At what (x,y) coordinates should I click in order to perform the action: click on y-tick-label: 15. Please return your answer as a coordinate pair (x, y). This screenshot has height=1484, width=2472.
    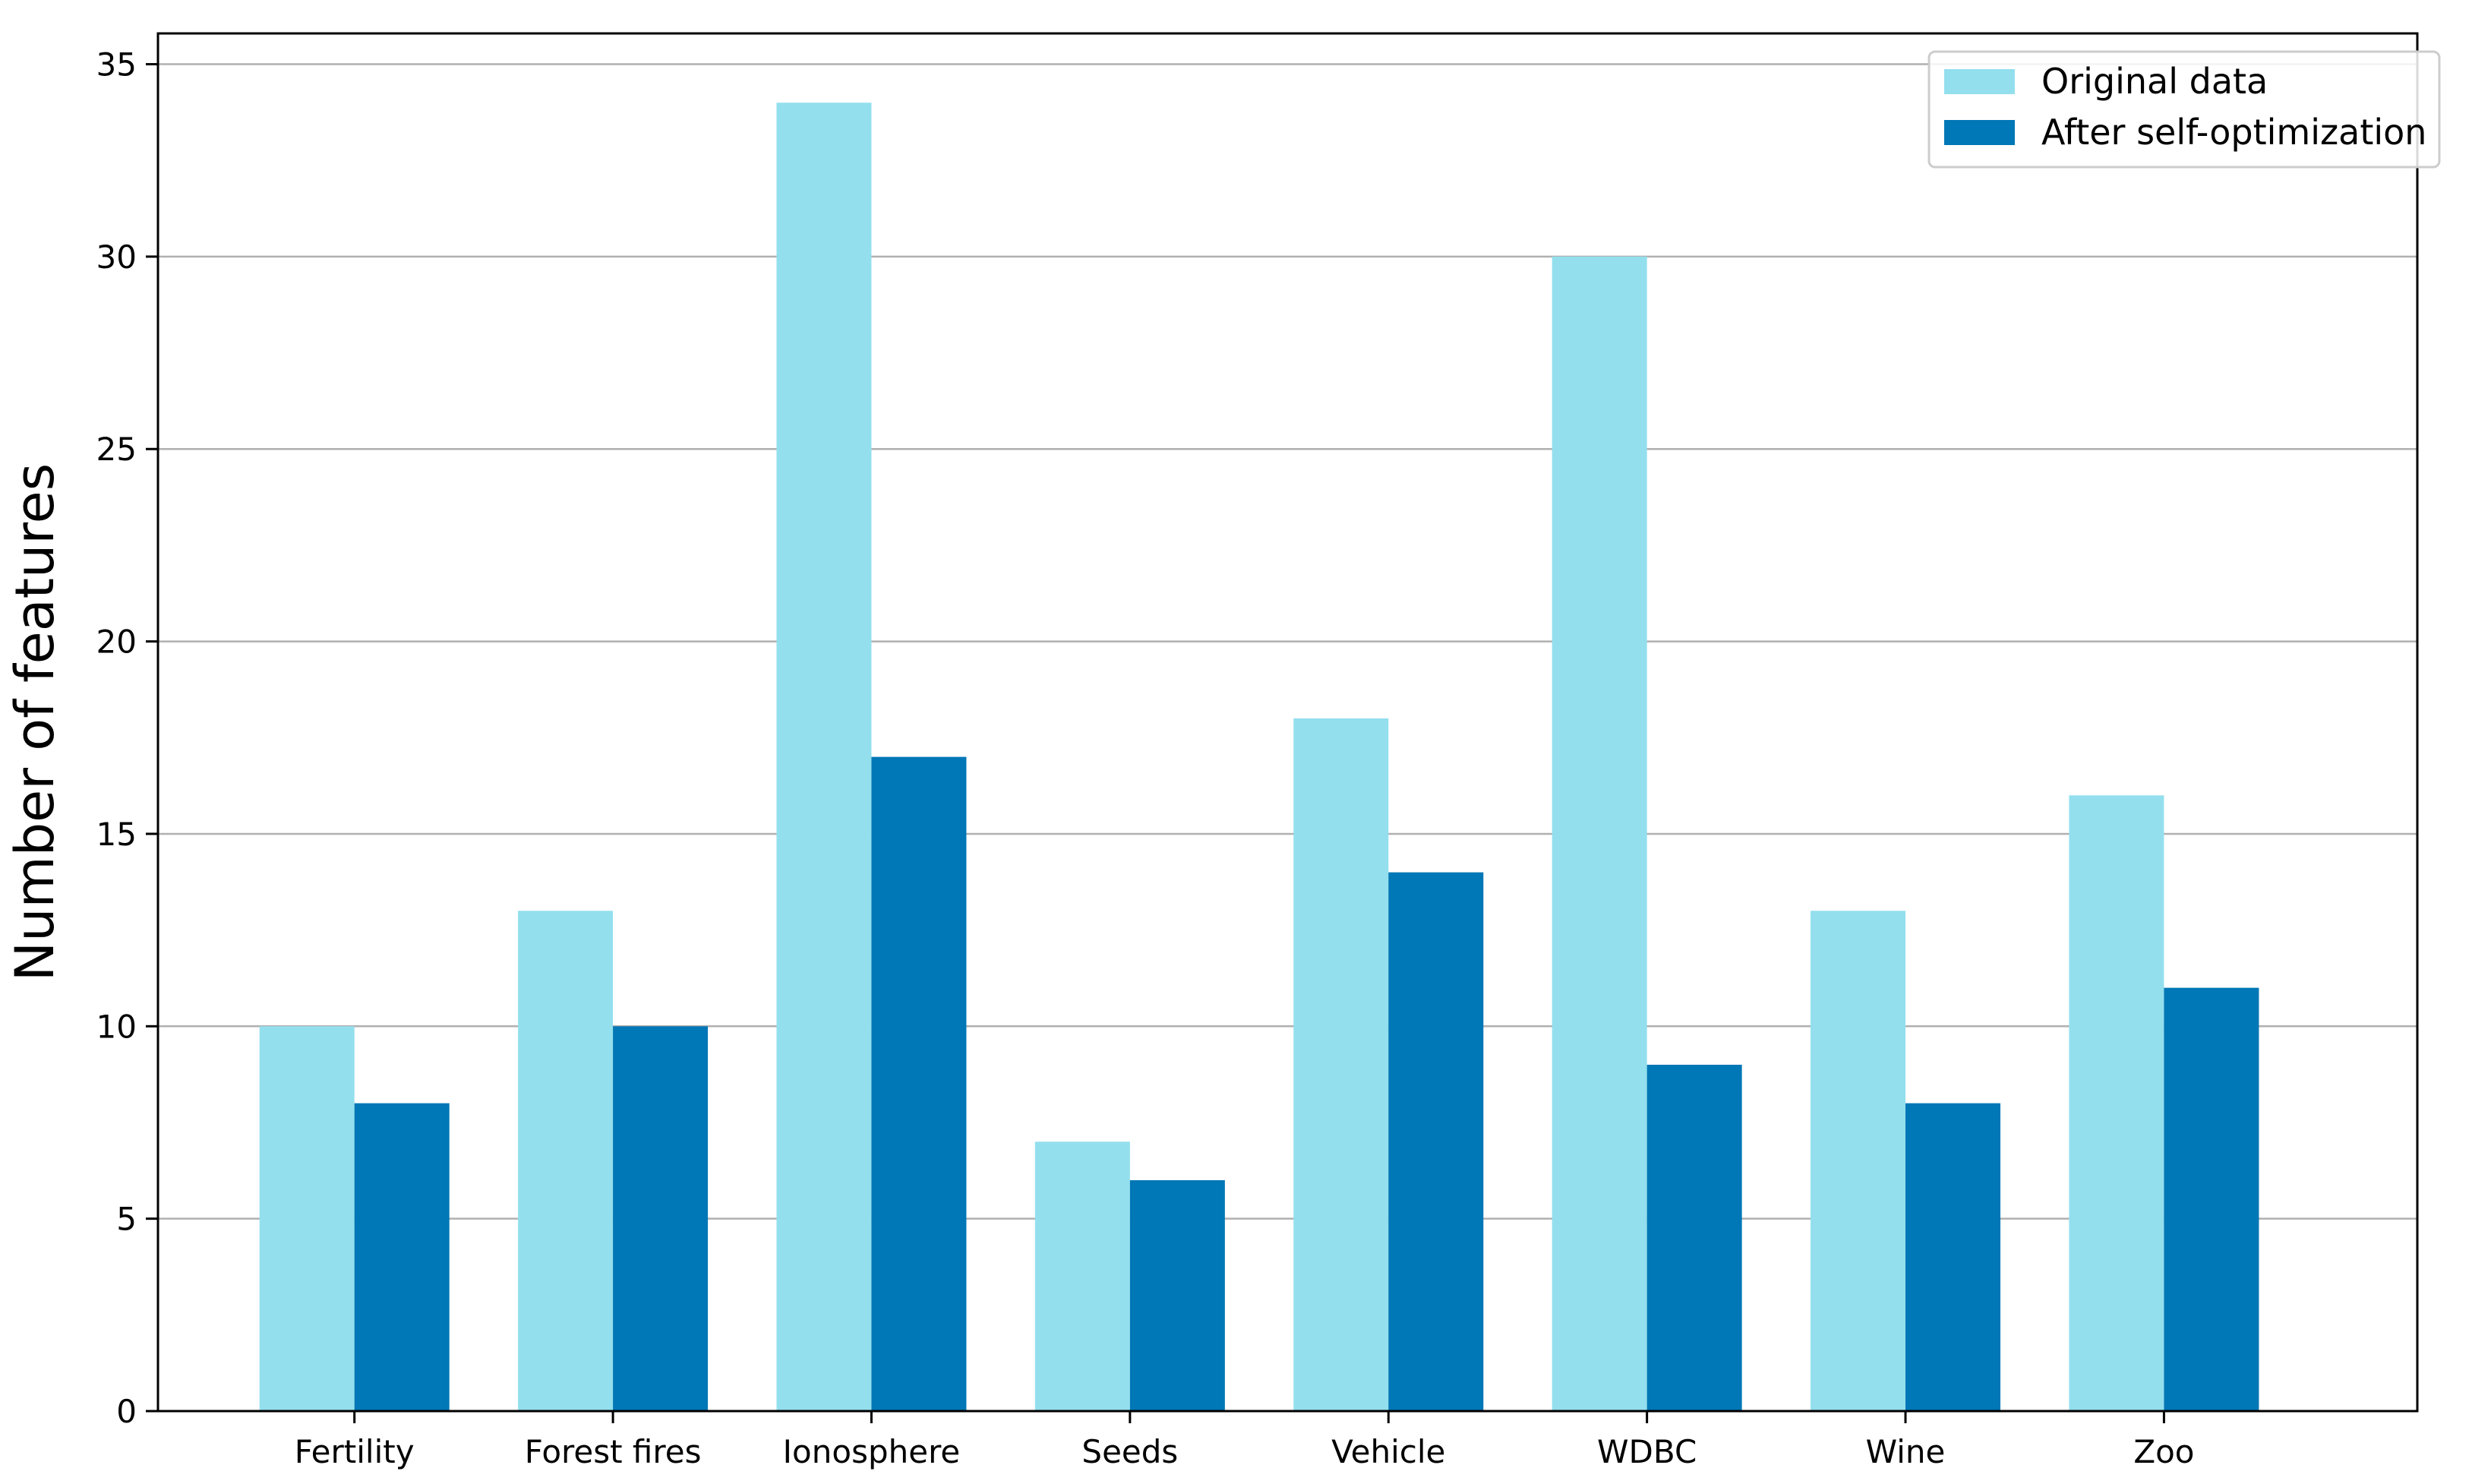
    Looking at the image, I should click on (116, 834).